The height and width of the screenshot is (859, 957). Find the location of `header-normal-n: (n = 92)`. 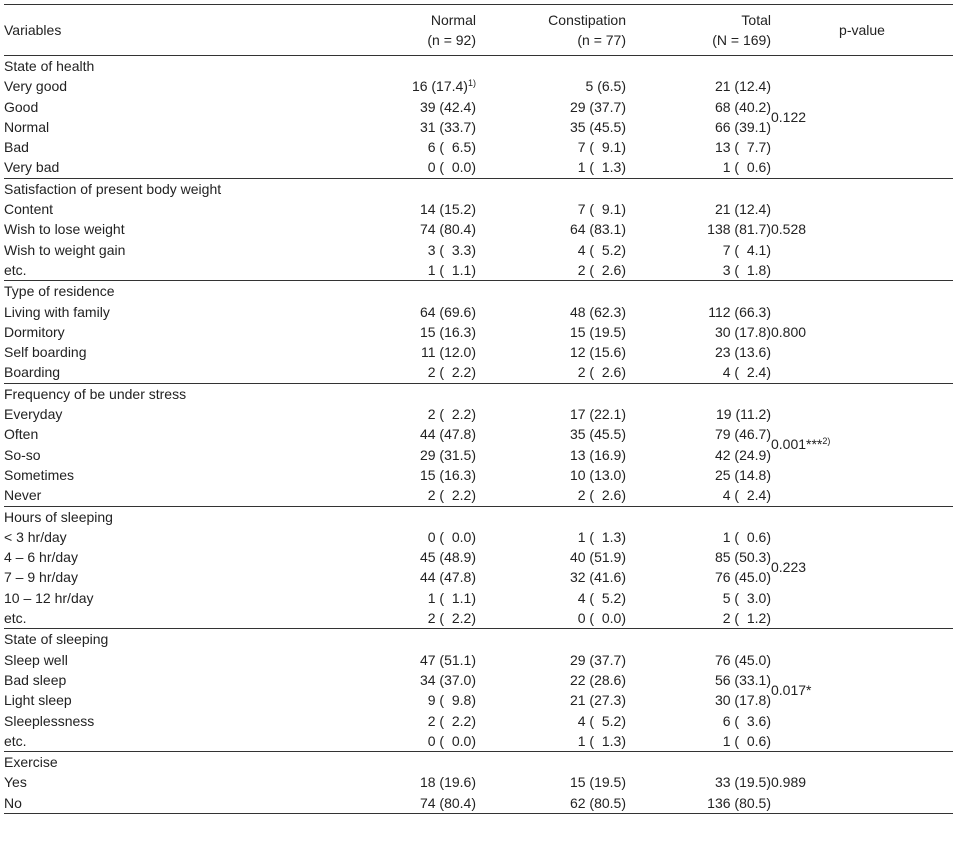

header-normal-n: (n = 92) is located at coordinates (451, 40).